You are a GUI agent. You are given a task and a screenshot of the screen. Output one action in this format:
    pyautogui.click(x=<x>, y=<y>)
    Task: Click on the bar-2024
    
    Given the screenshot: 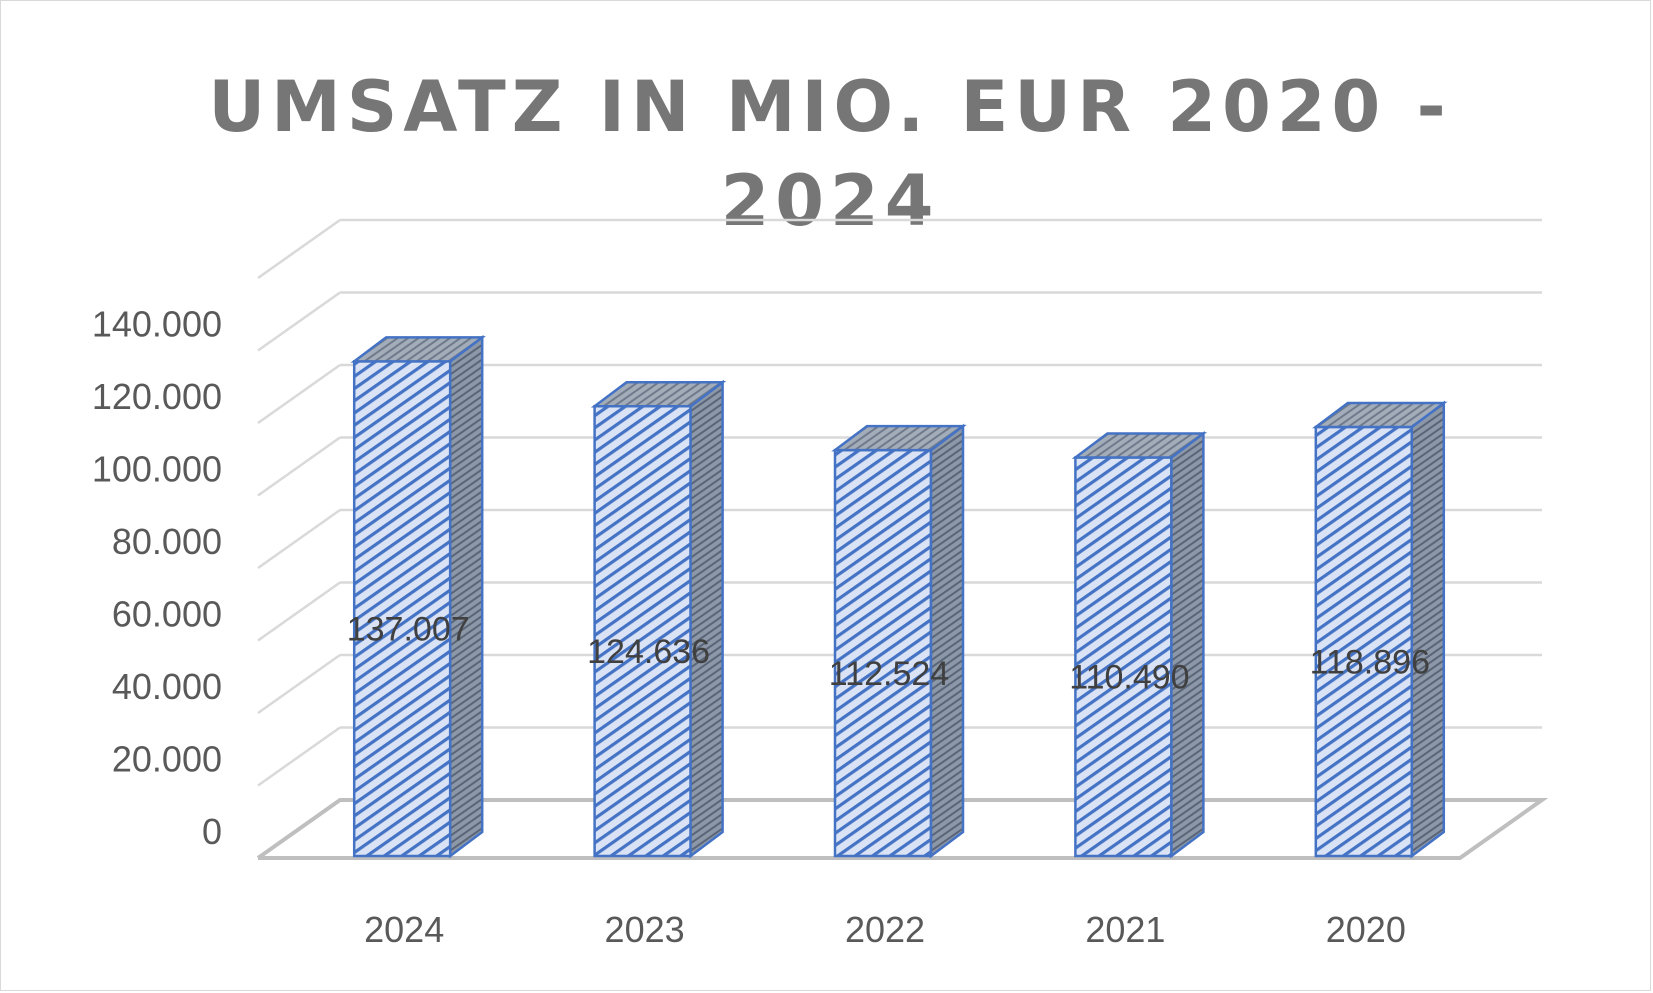 What is the action you would take?
    pyautogui.click(x=418, y=596)
    